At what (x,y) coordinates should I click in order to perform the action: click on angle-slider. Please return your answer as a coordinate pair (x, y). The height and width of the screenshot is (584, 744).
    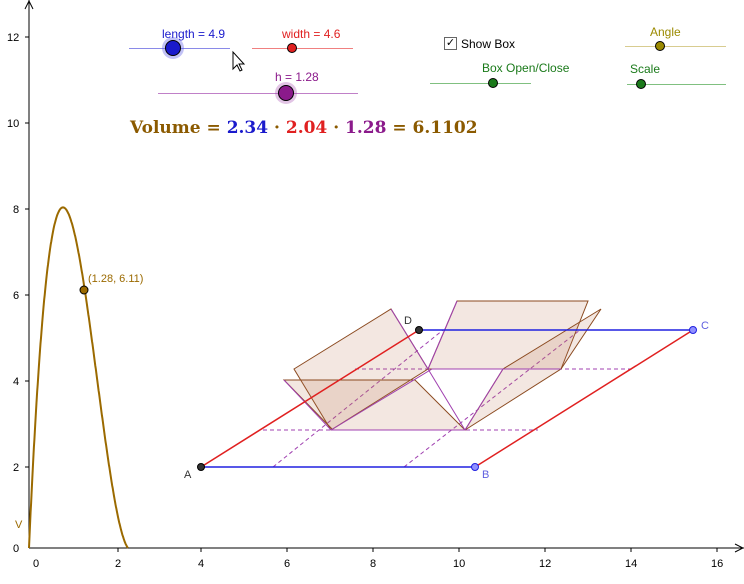
    Looking at the image, I should click on (675, 47).